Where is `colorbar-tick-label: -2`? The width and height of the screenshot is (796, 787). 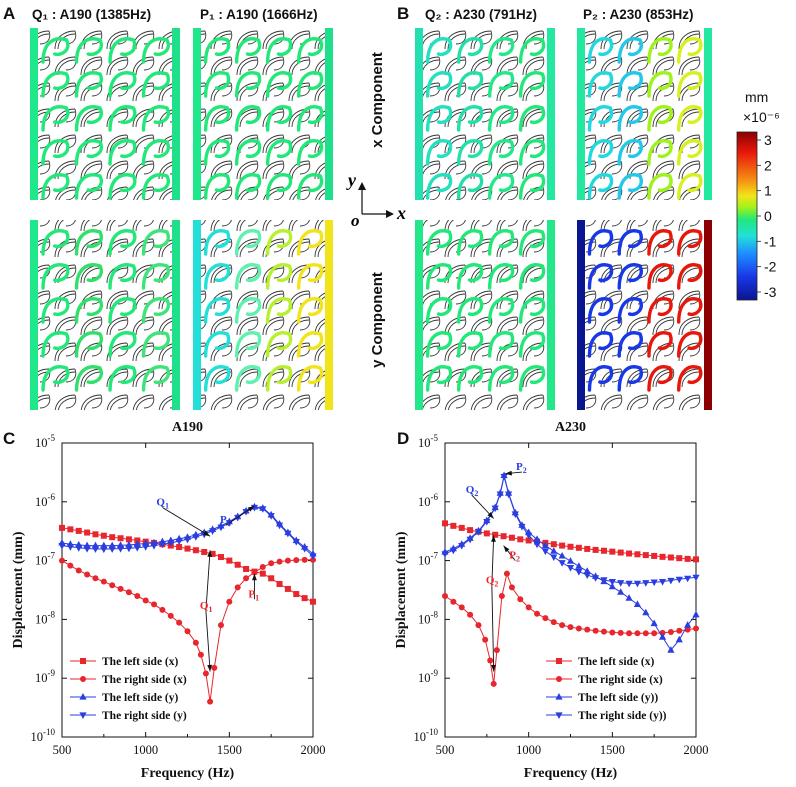 colorbar-tick-label: -2 is located at coordinates (770, 267).